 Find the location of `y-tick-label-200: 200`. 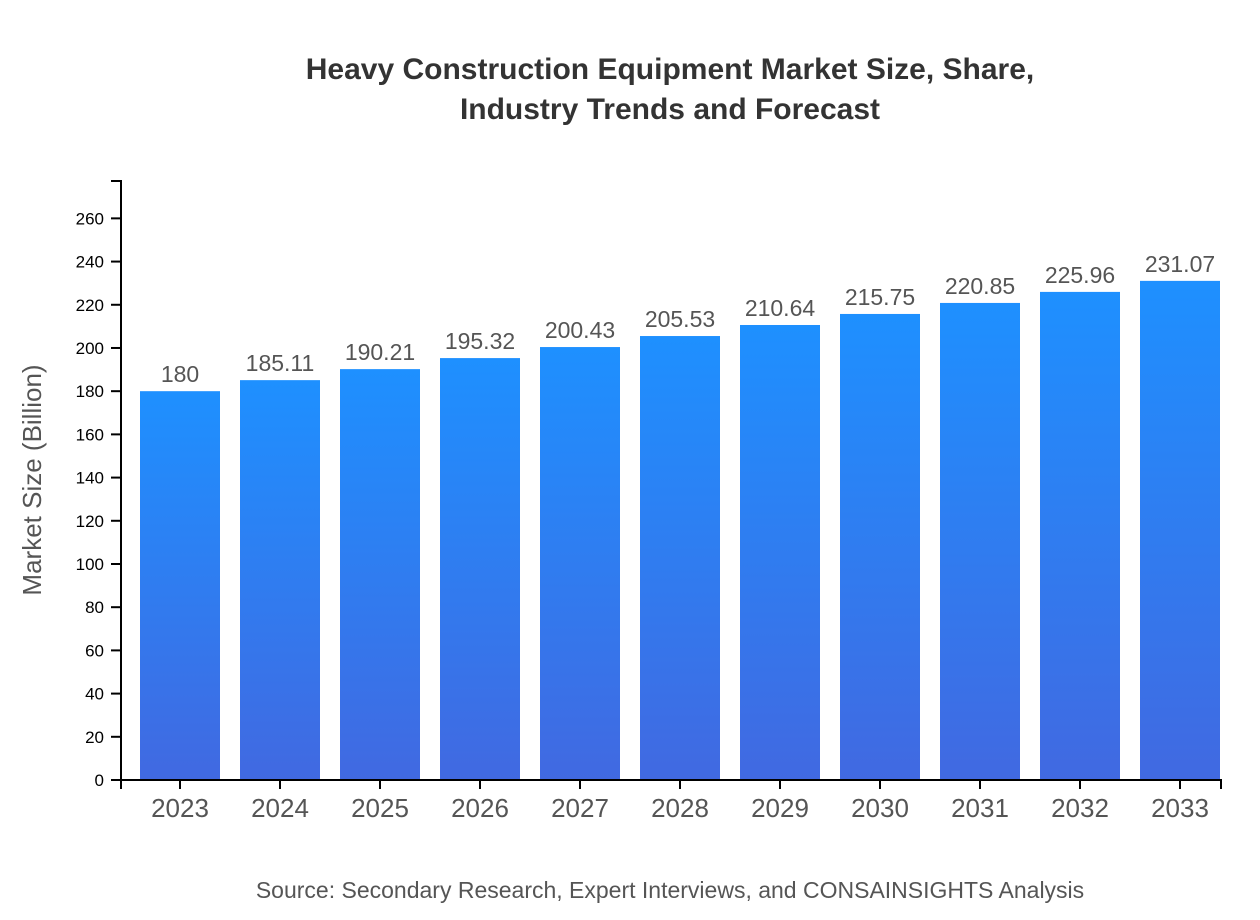

y-tick-label-200: 200 is located at coordinates (90, 348).